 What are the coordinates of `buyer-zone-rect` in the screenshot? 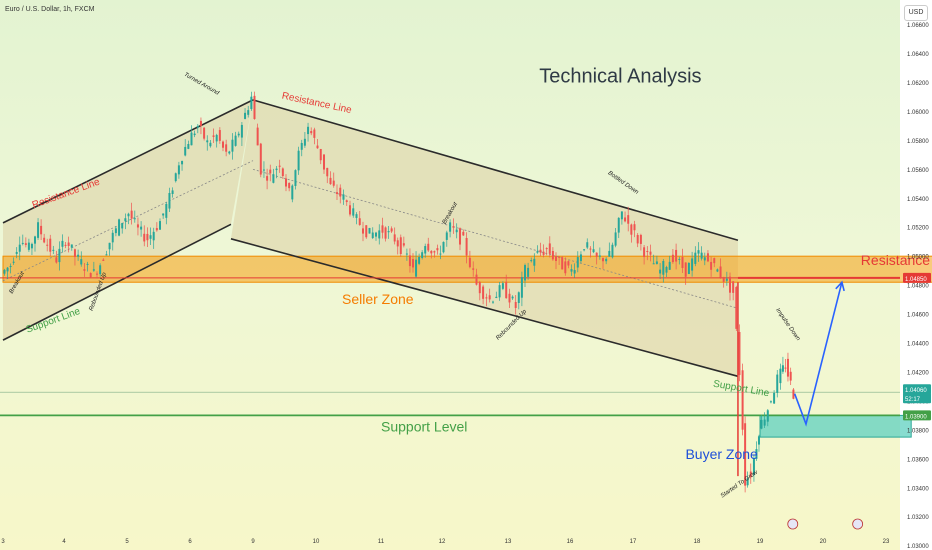 It's located at (835, 426).